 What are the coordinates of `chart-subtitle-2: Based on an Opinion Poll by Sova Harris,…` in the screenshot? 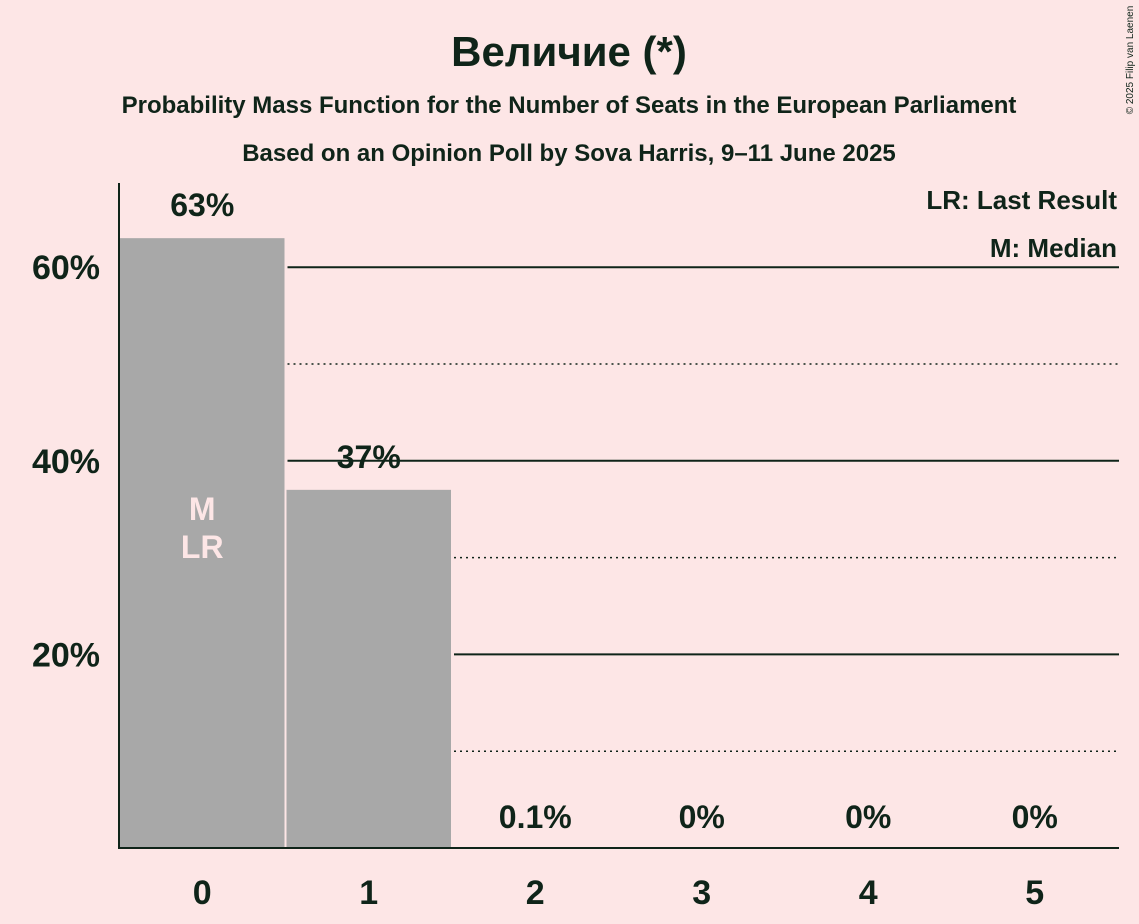 It's located at (569, 153).